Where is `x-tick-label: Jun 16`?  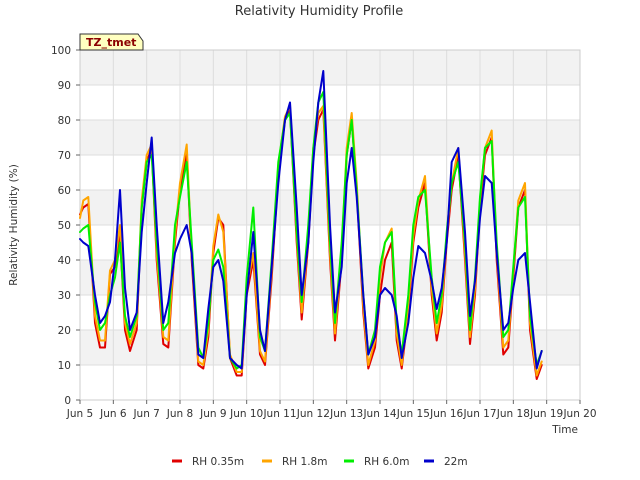 x-tick-label: Jun 16 is located at coordinates (446, 414).